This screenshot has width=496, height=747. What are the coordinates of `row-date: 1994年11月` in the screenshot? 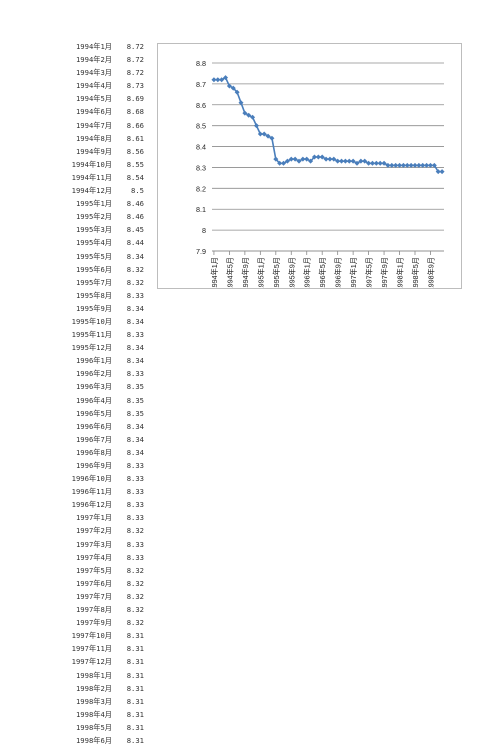 It's located at (91, 177).